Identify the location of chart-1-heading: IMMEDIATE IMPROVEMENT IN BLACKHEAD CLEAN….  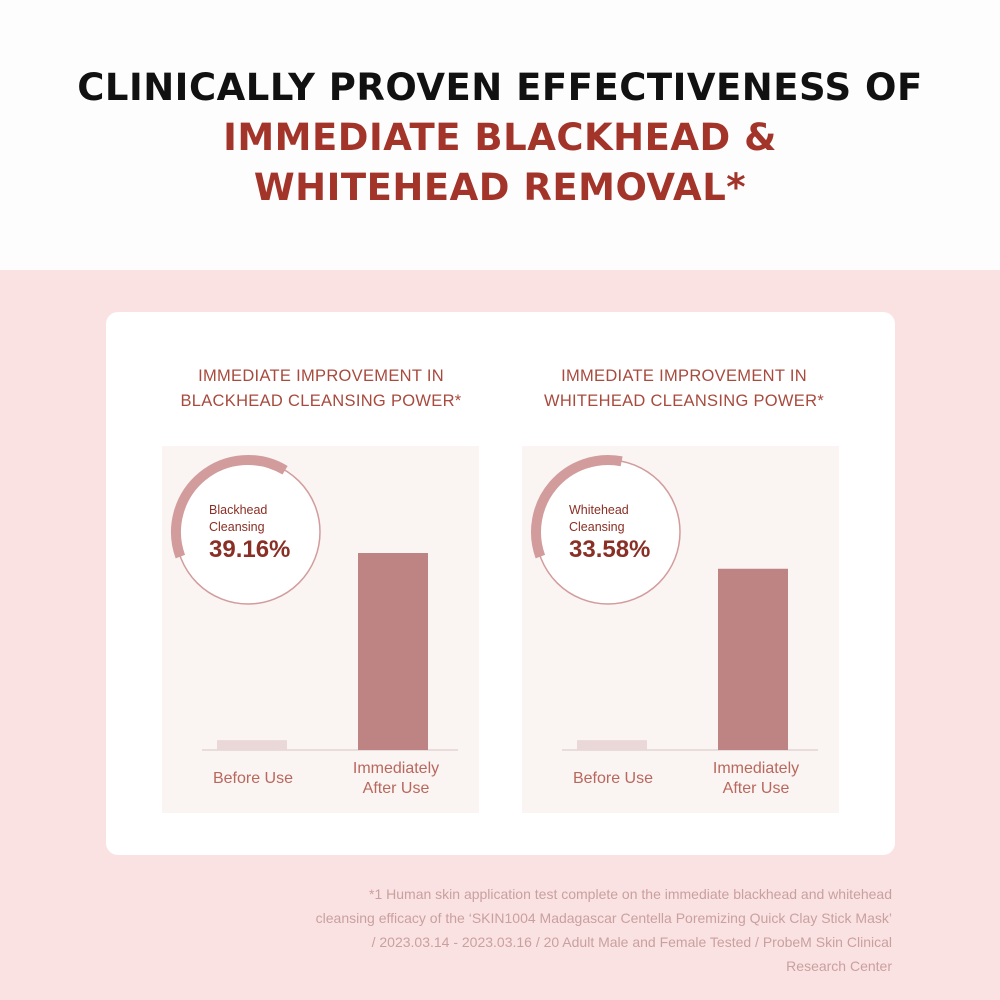
(321, 389).